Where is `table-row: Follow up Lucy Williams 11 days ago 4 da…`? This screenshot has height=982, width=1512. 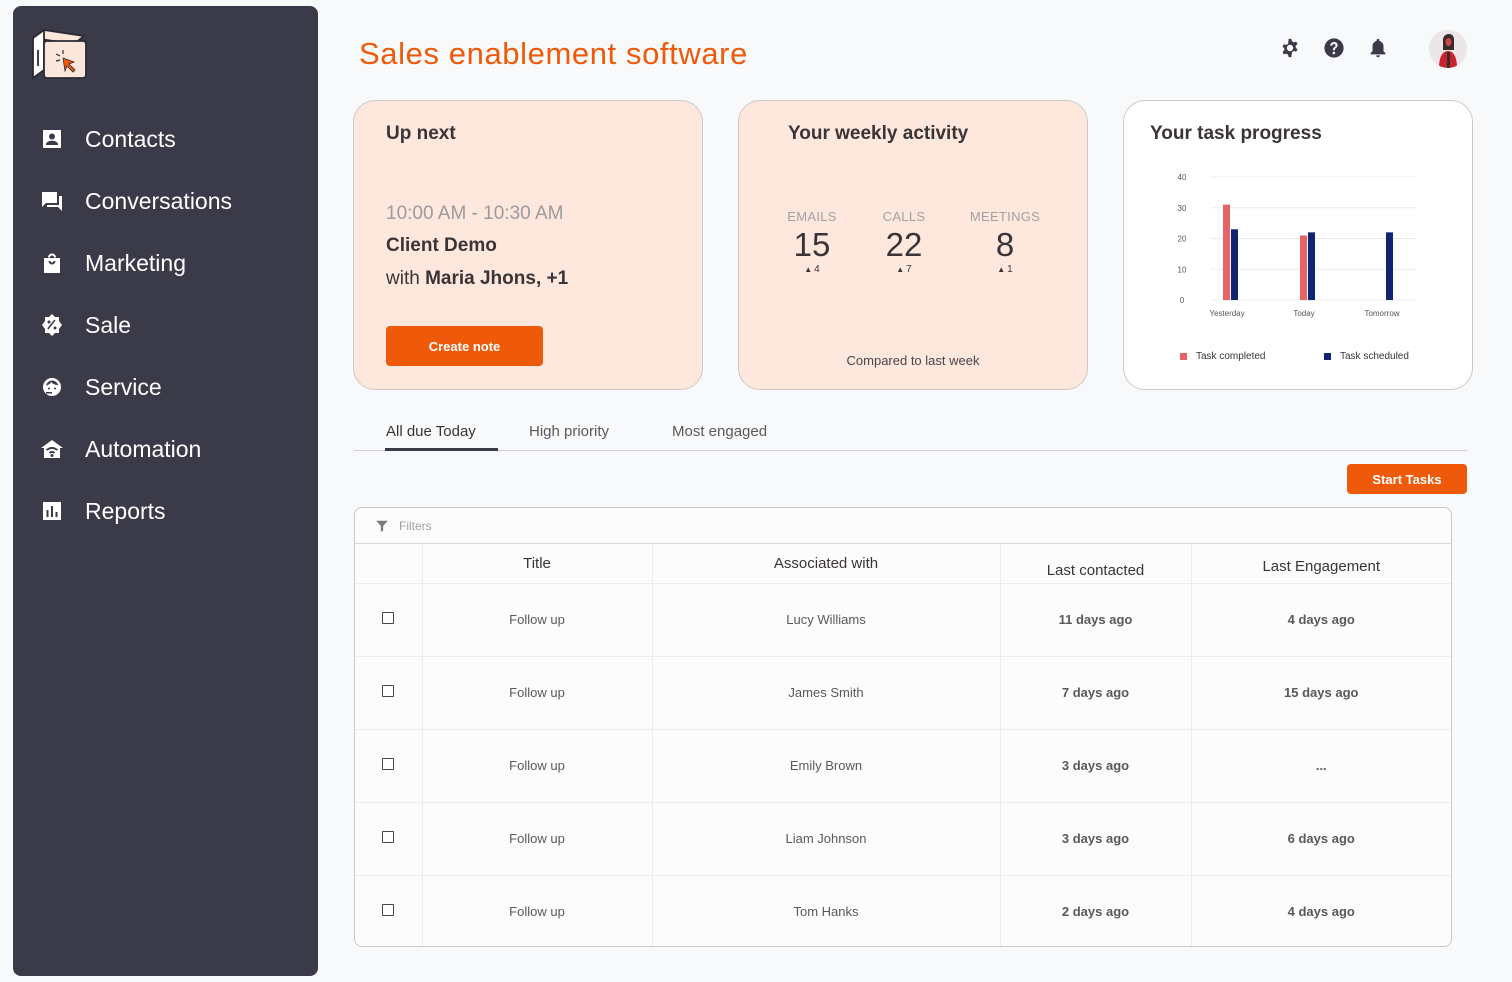
table-row: Follow up Lucy Williams 11 days ago 4 da… is located at coordinates (903, 620).